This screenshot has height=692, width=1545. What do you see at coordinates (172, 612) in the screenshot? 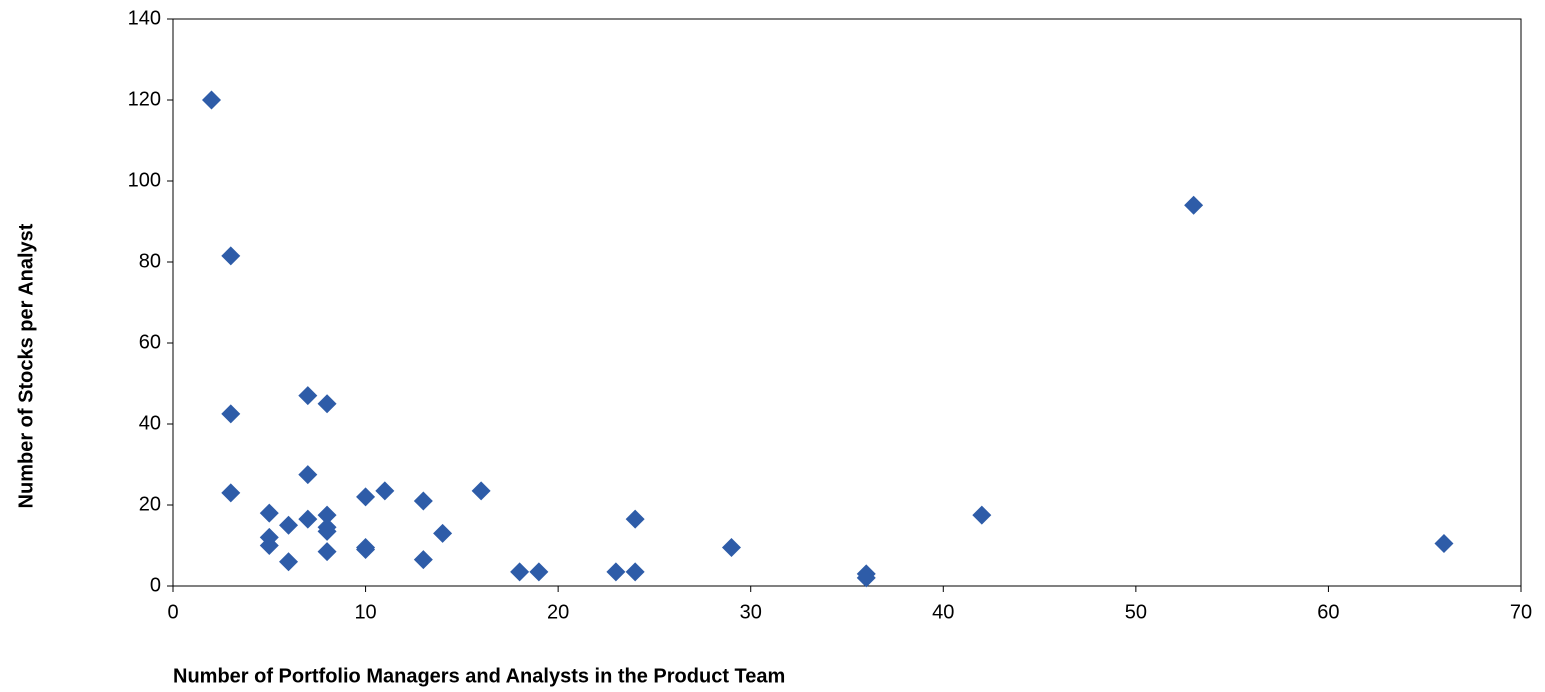
I see `x-tick-label: 0` at bounding box center [172, 612].